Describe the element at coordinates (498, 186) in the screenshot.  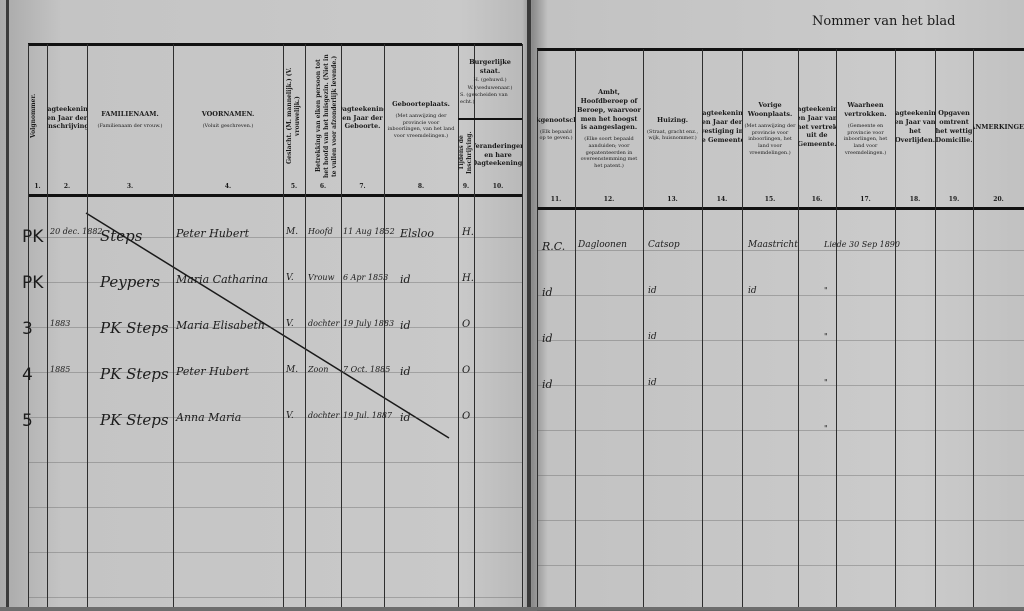
I see `header-number: 10.` at that location.